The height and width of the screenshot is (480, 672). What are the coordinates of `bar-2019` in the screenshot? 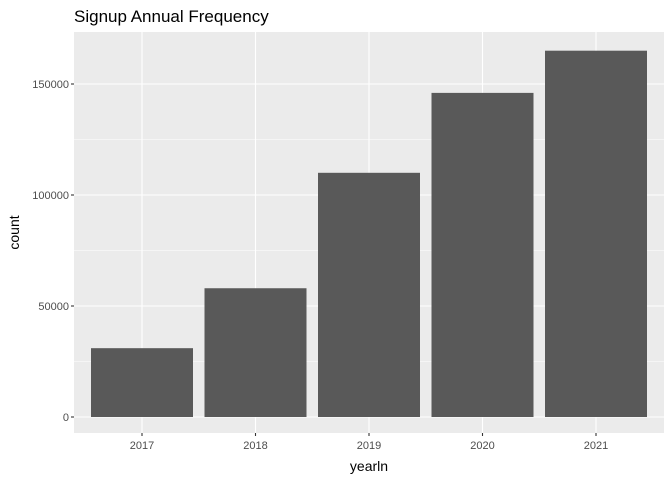 It's located at (369, 294).